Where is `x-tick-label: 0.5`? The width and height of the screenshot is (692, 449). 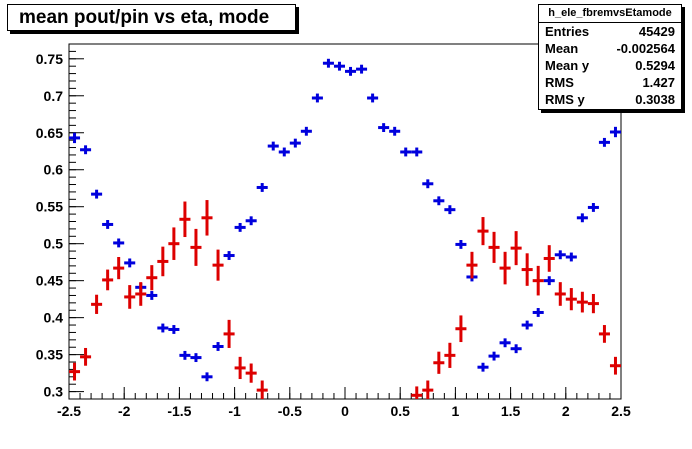 x-tick-label: 0.5 is located at coordinates (400, 411).